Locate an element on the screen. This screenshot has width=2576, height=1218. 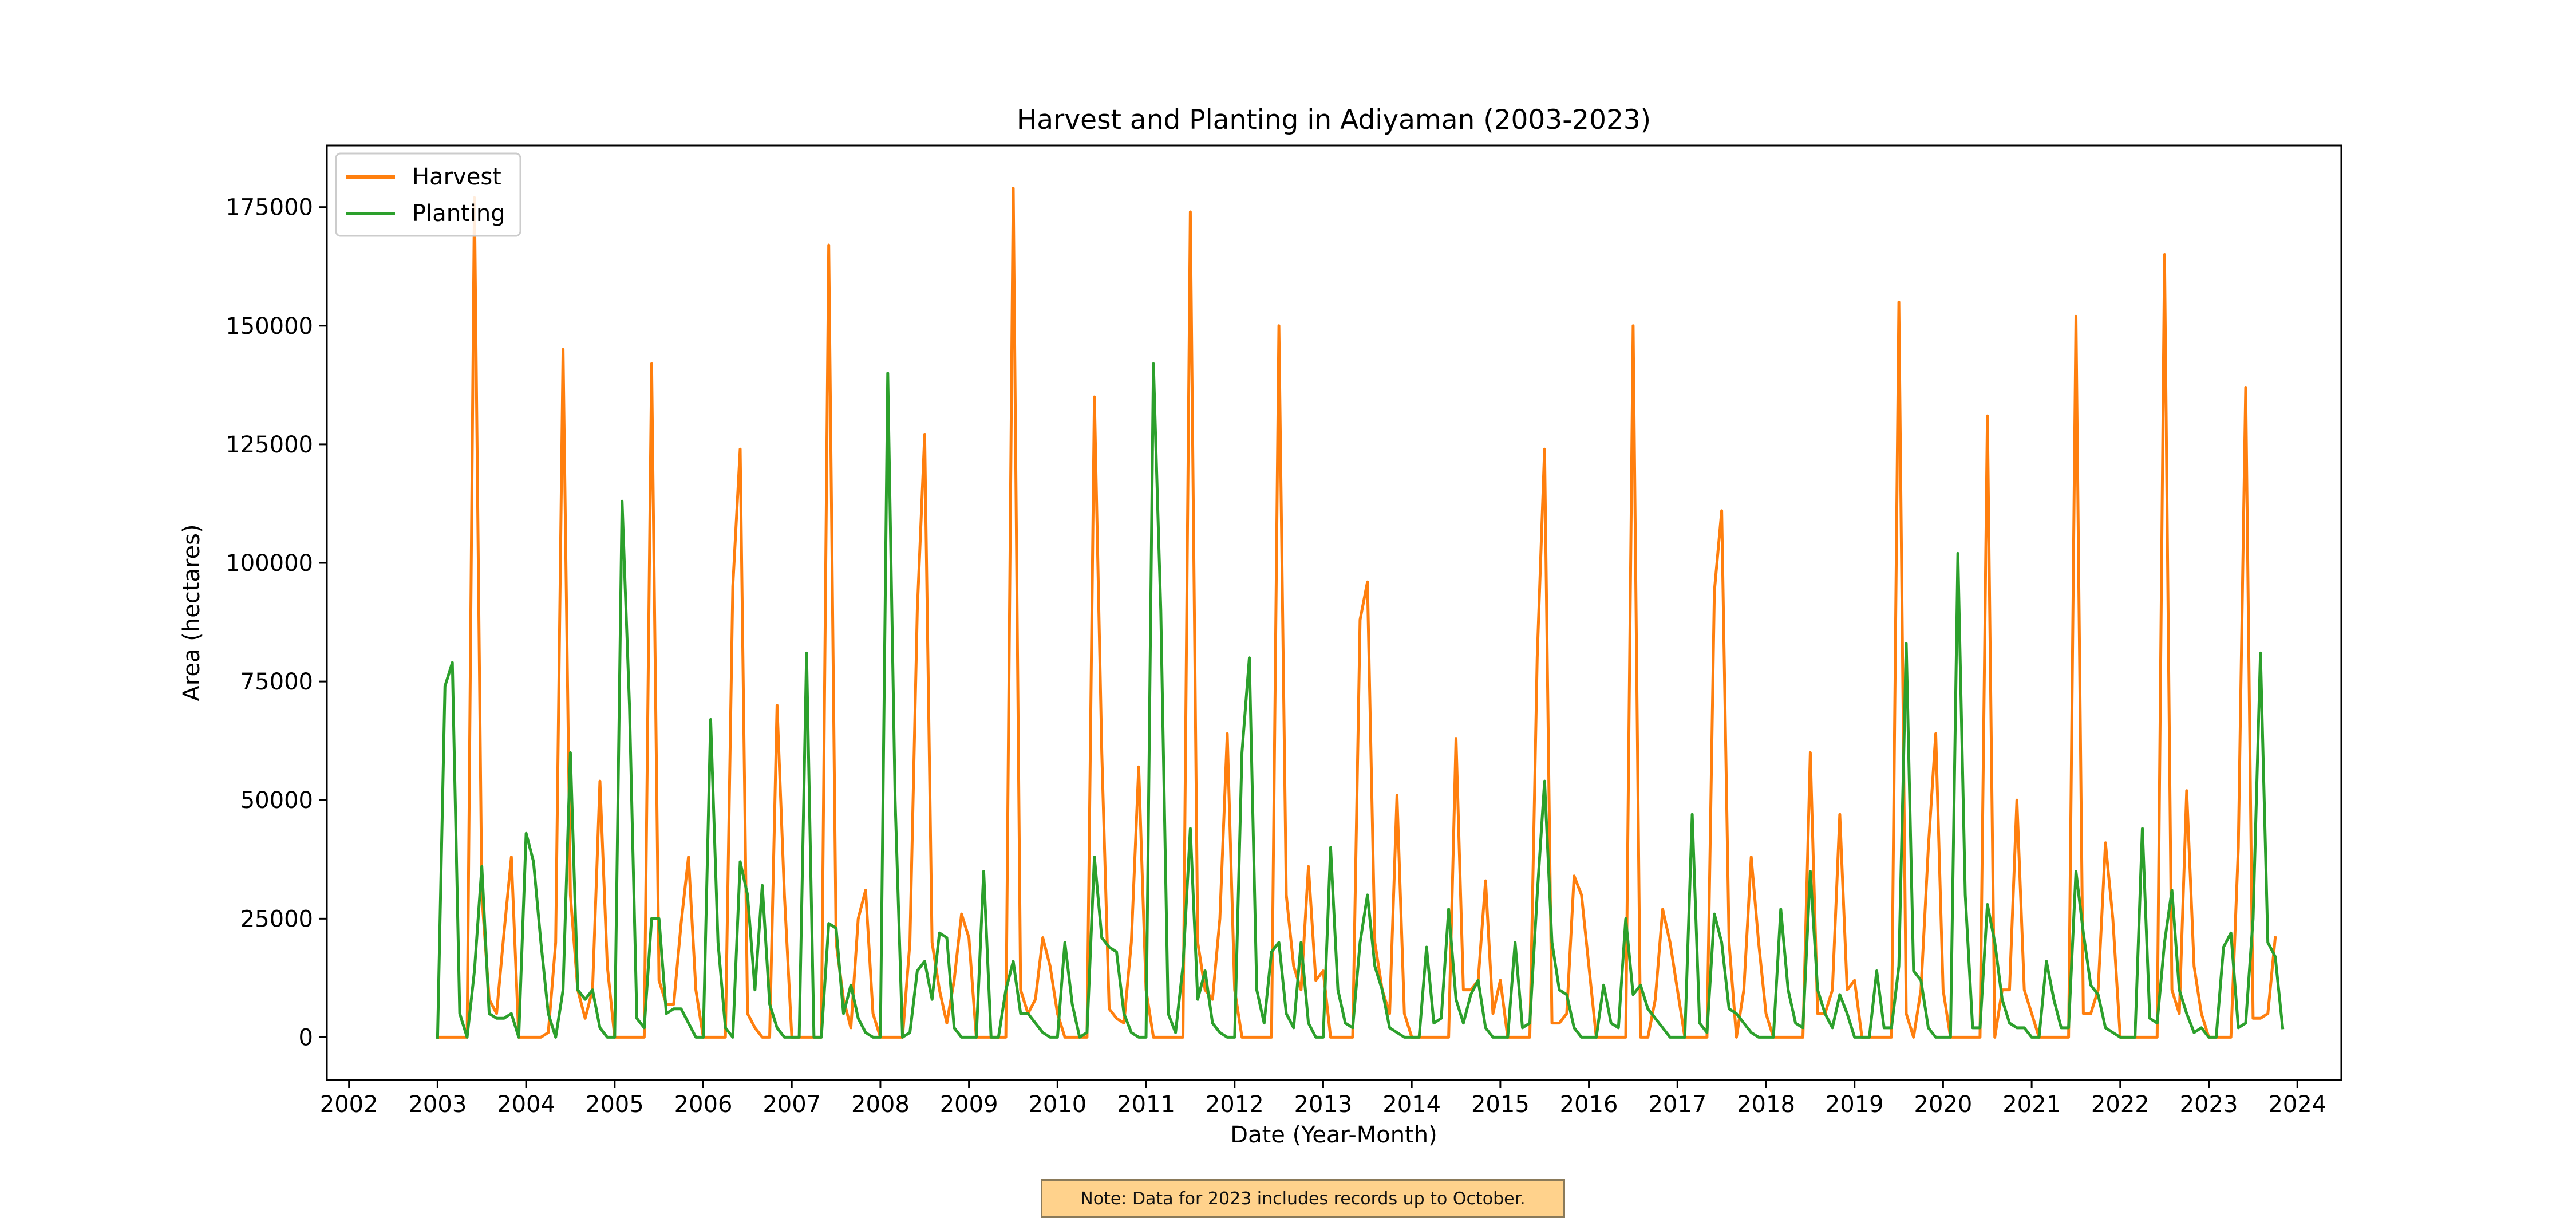
y-tick-label: 25000 is located at coordinates (276, 919).